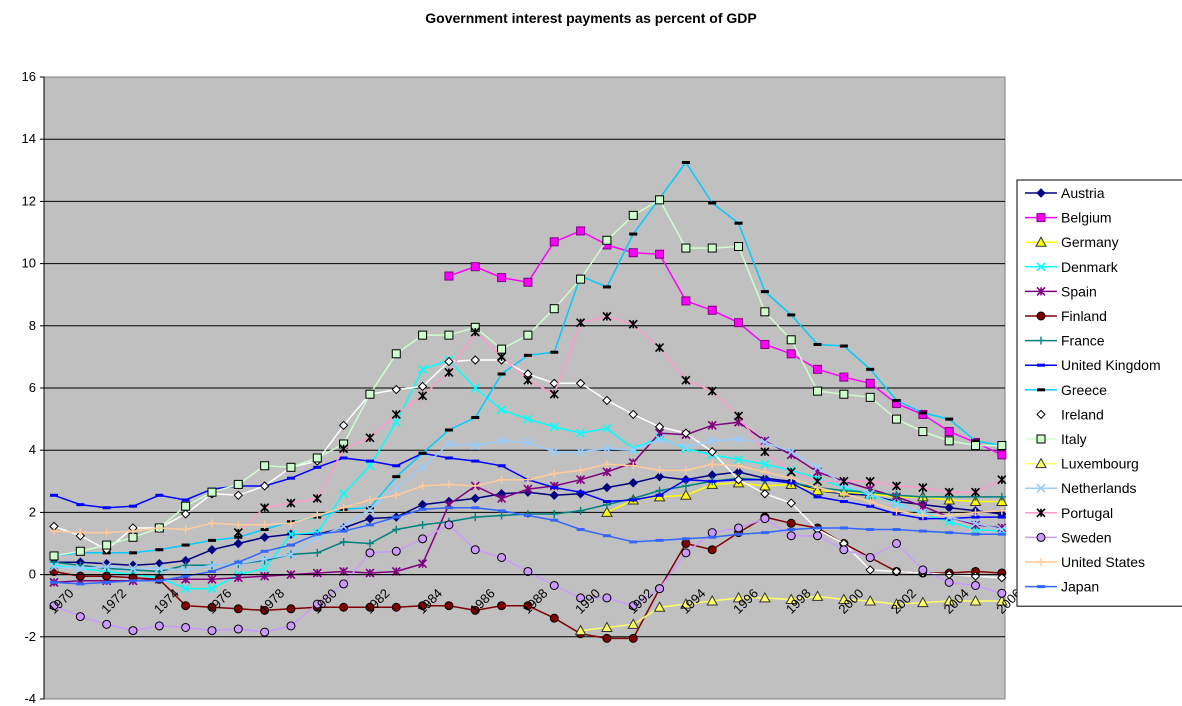 The width and height of the screenshot is (1182, 706). I want to click on y-tick-label: 6, so click(32, 387).